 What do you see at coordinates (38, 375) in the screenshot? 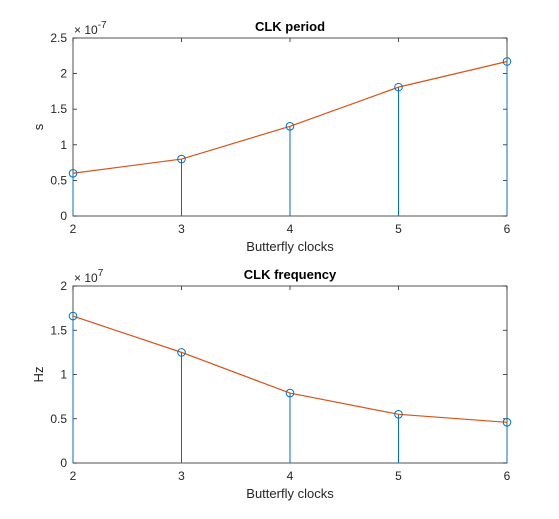
I see `y-axis-label: Hz` at bounding box center [38, 375].